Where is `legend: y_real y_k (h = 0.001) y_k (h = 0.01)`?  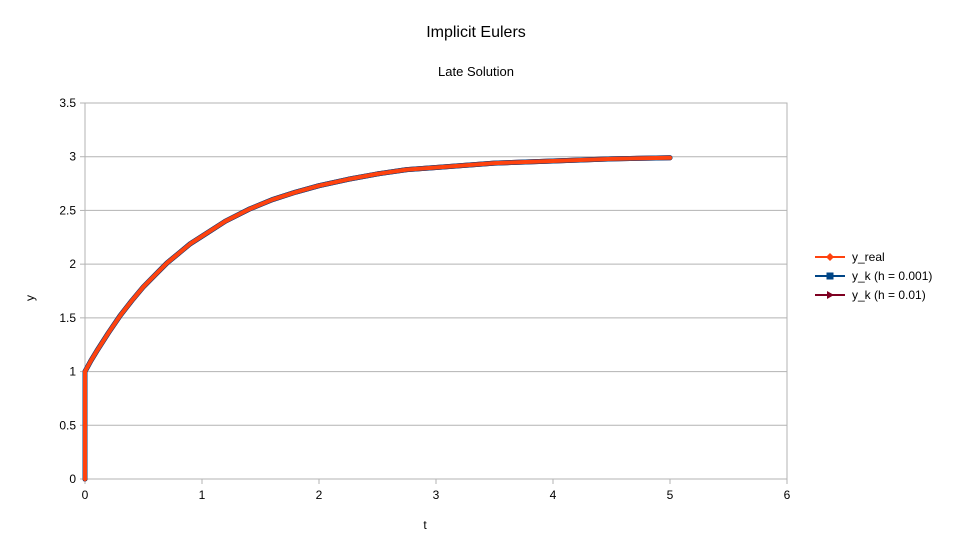 legend: y_real y_k (h = 0.001) y_k (h = 0.01) is located at coordinates (873, 276).